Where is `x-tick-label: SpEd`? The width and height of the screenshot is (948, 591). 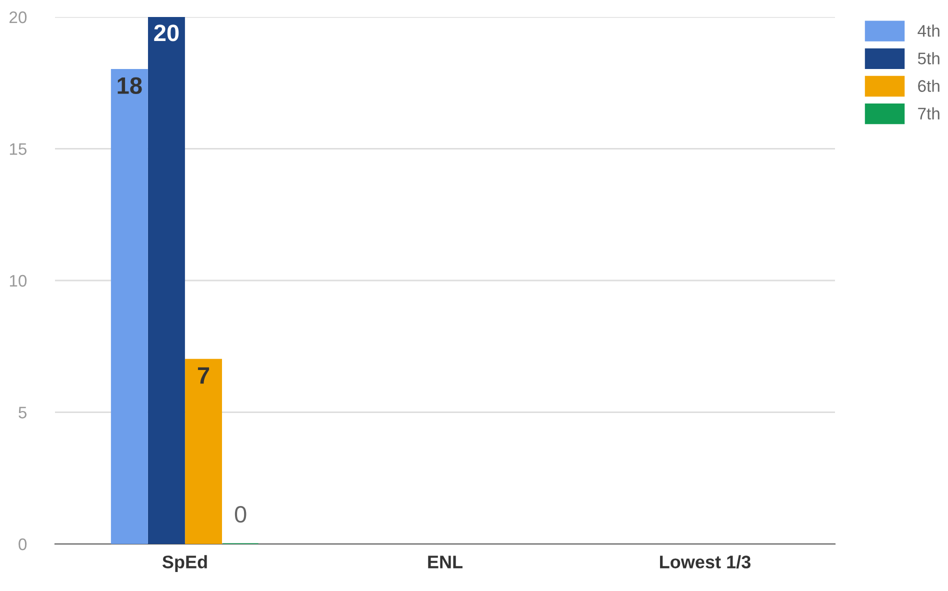 x-tick-label: SpEd is located at coordinates (184, 563).